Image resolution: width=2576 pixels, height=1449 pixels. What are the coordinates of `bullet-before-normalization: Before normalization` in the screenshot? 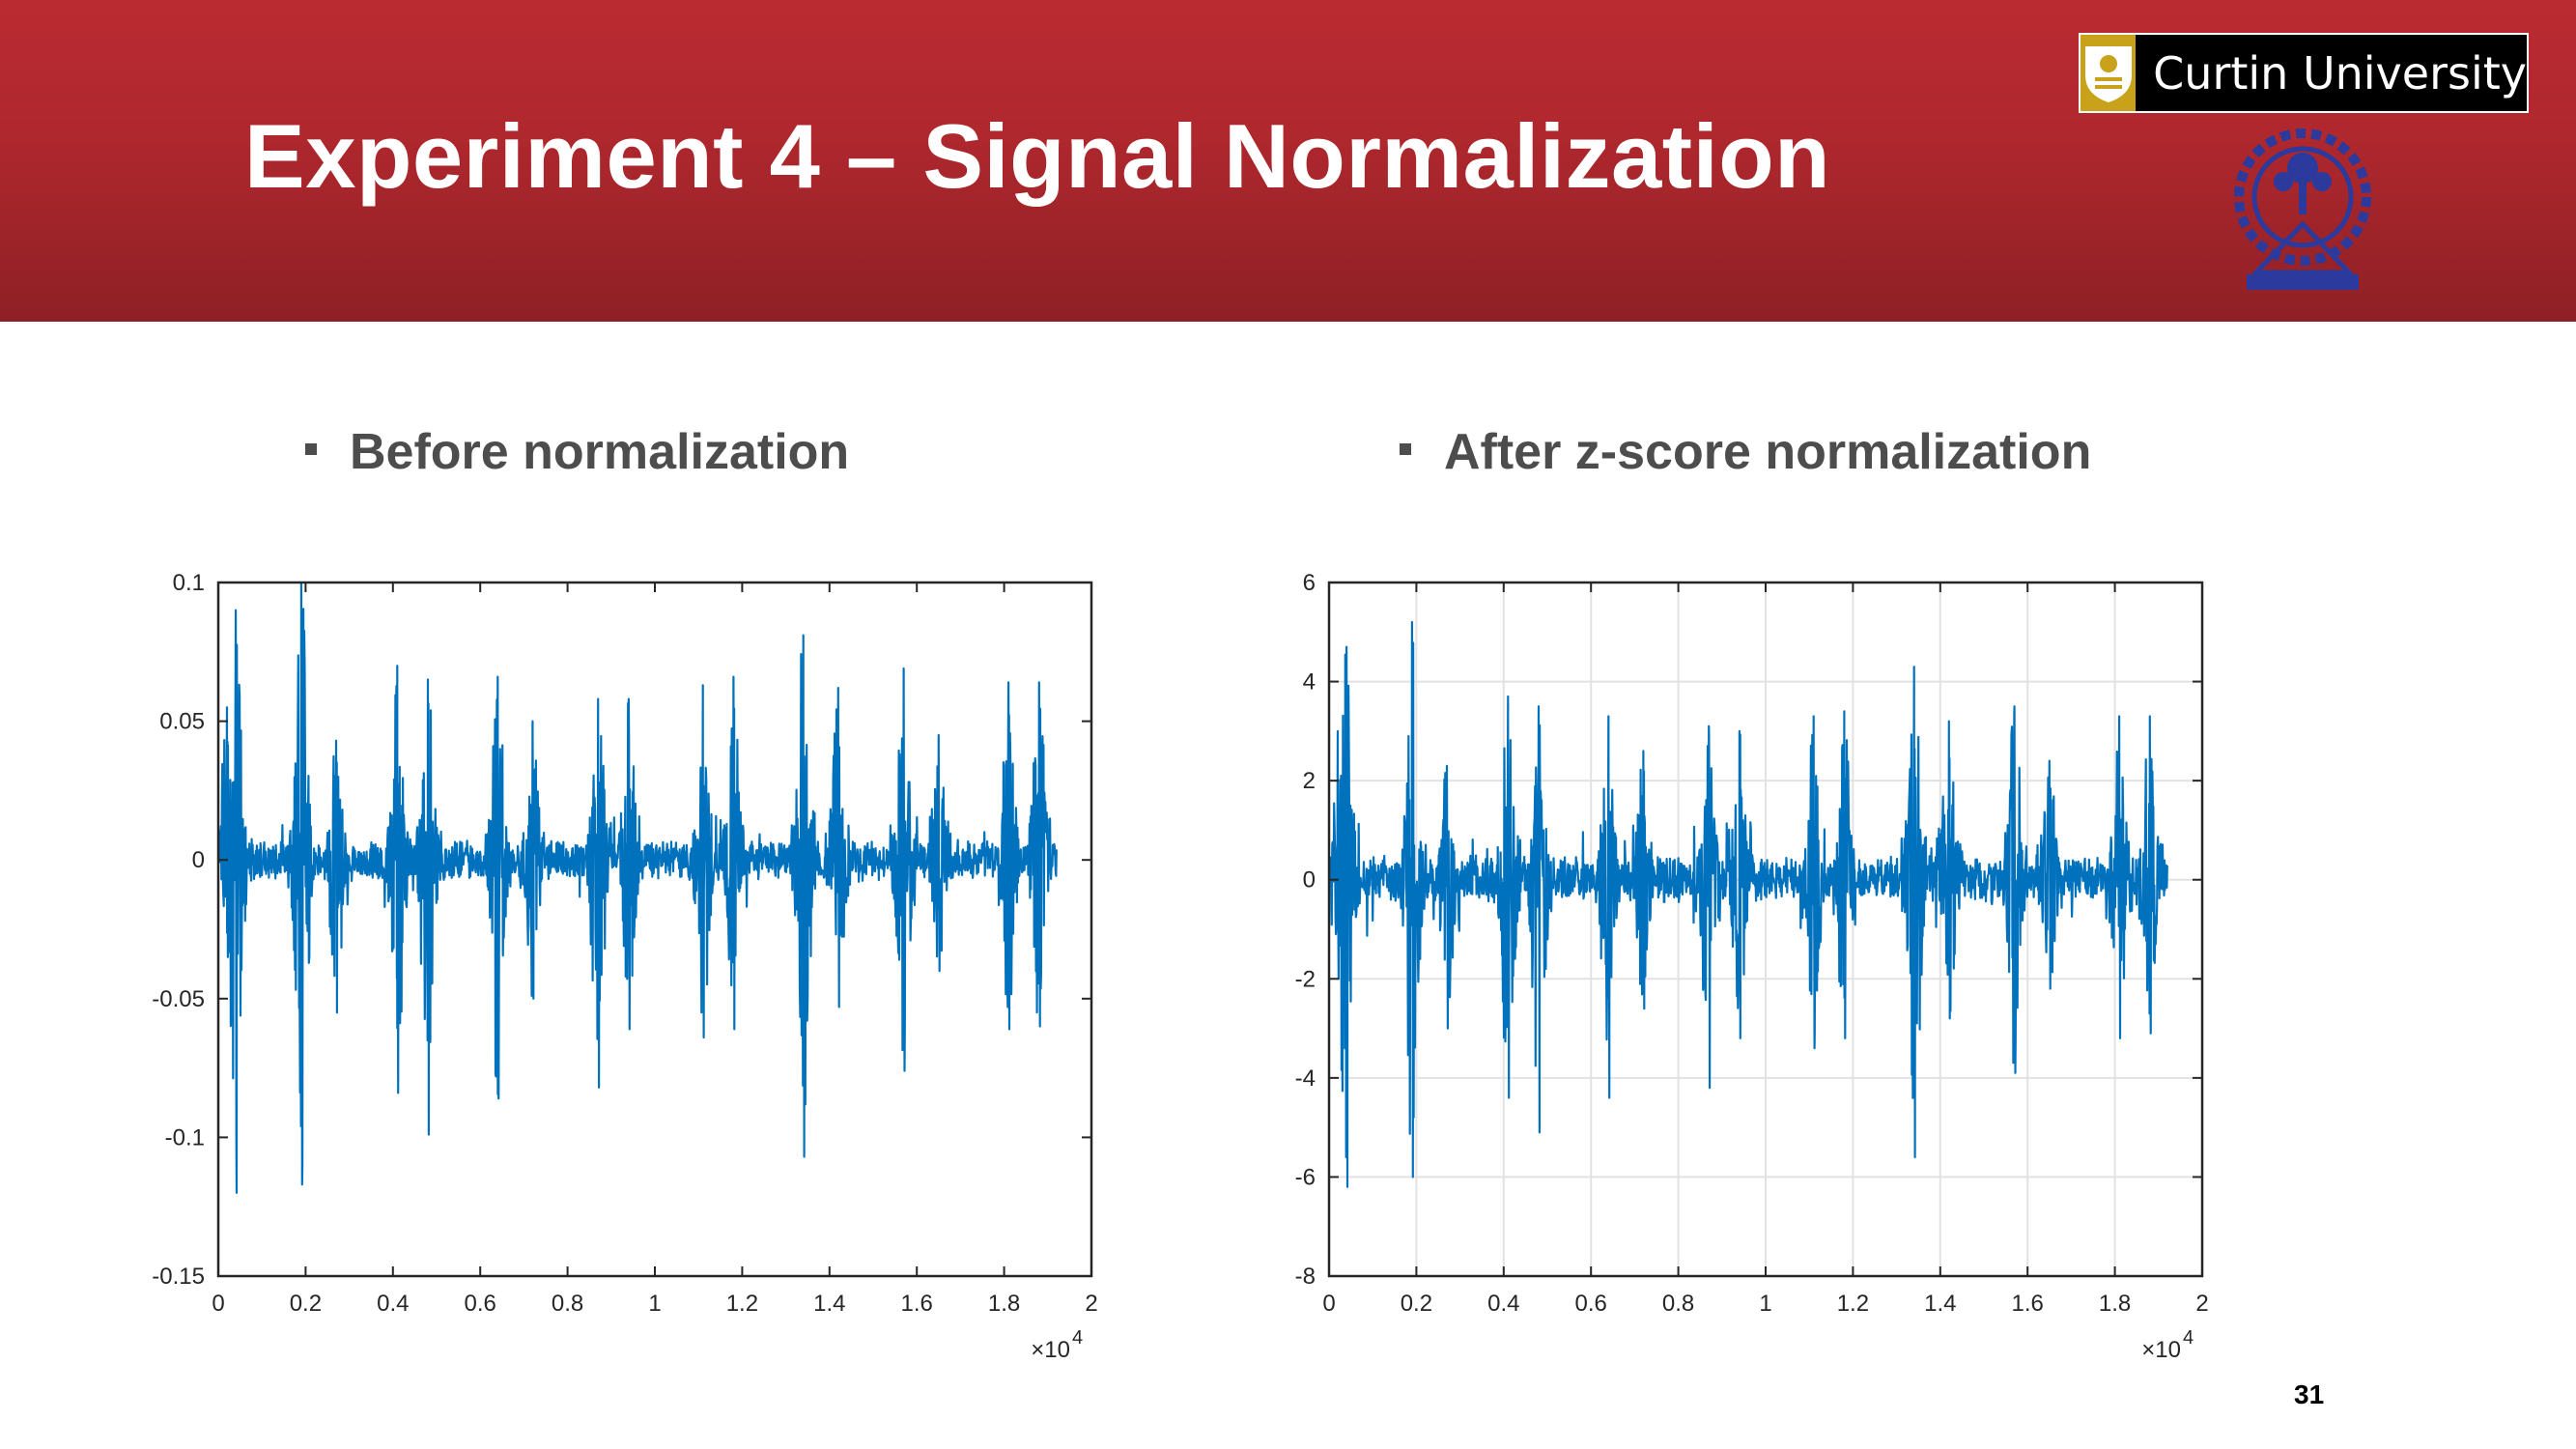 It's located at (577, 452).